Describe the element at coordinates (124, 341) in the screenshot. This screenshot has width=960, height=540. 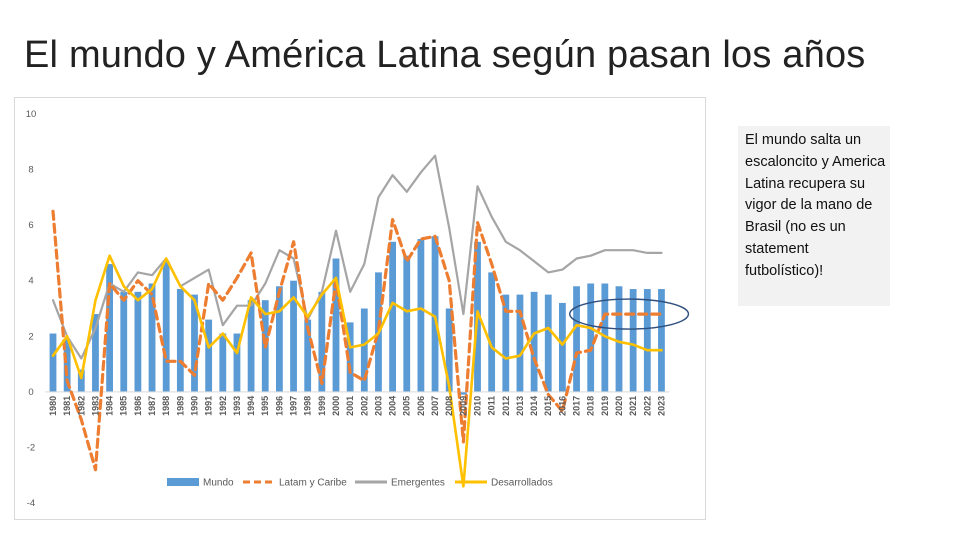
I see `bar-mundo-1985` at that location.